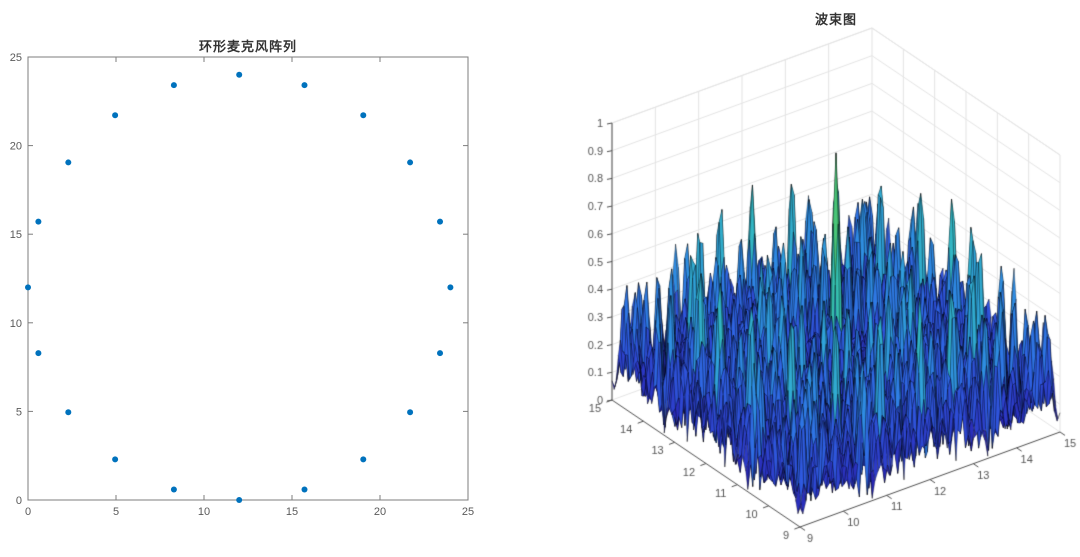  I want to click on x-tick-label: 0, so click(28, 512).